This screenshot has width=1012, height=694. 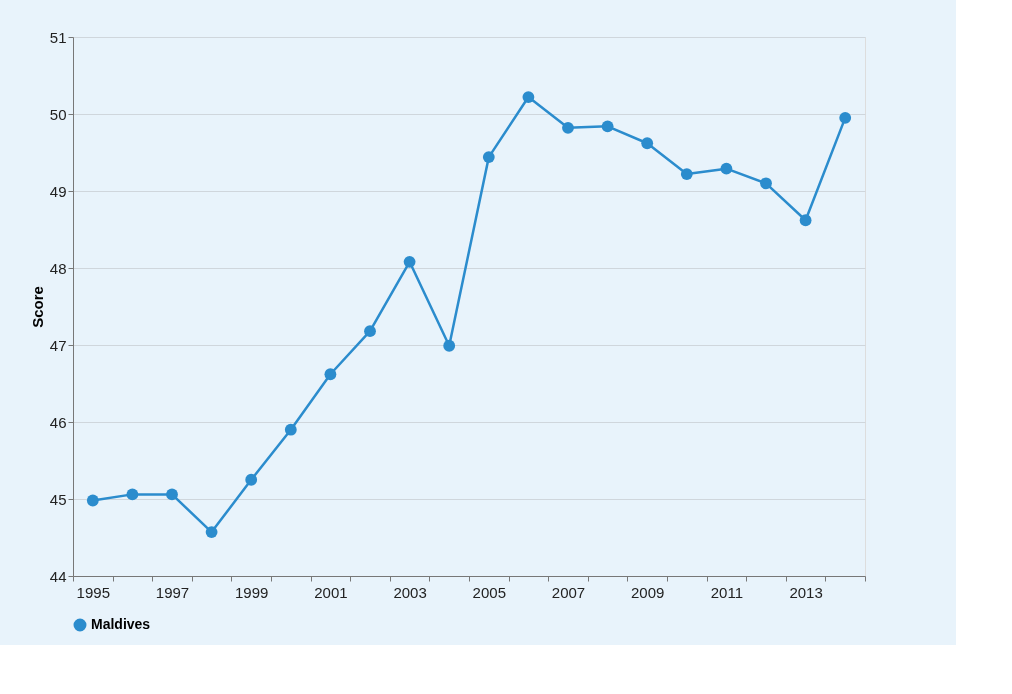 I want to click on y-tick-label: 45, so click(x=58, y=499).